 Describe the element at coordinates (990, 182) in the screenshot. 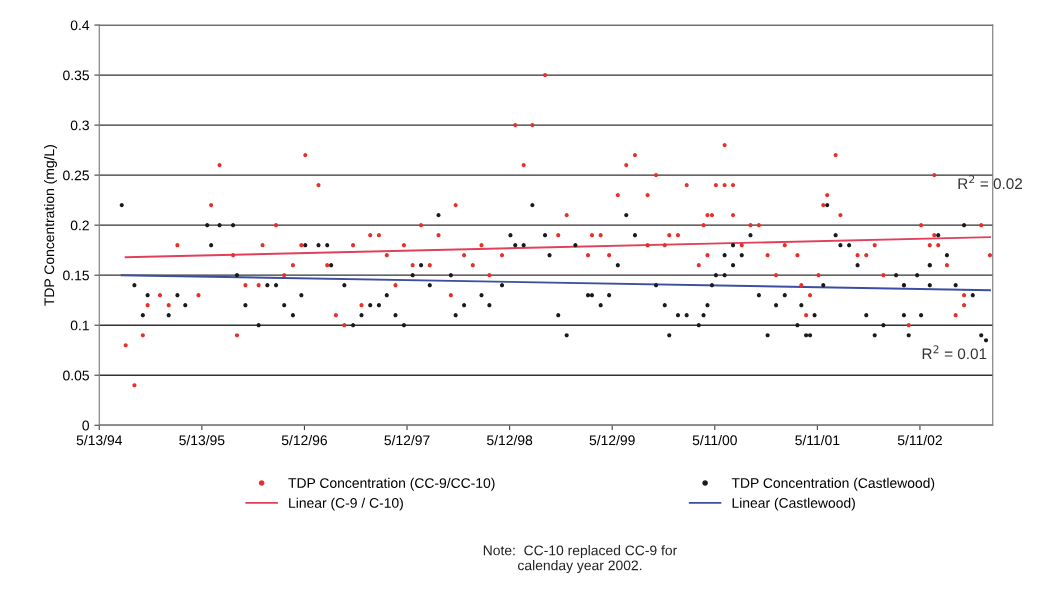

I see `annotation: R$^{2}$ = 0.02` at that location.